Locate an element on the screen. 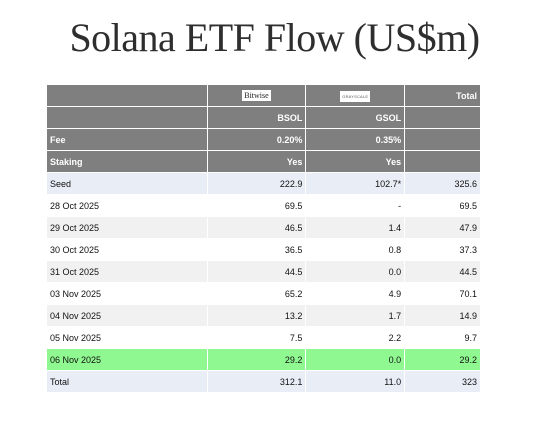 This screenshot has width=549, height=421. row-label: 28 Oct 2025 is located at coordinates (127, 205).